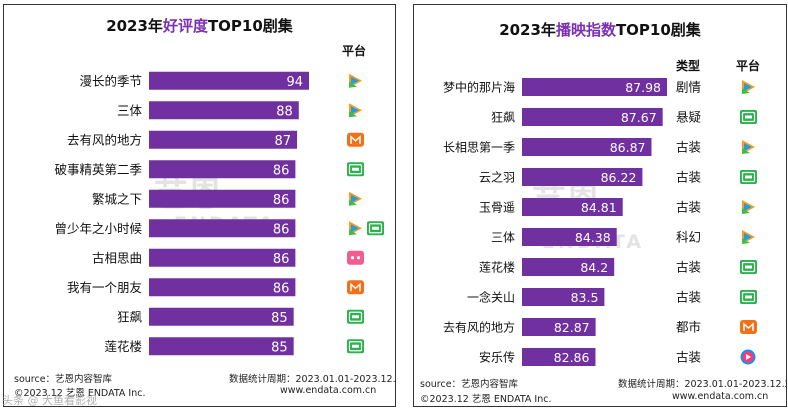 The width and height of the screenshot is (788, 411). I want to click on data-label: 94, so click(294, 82).